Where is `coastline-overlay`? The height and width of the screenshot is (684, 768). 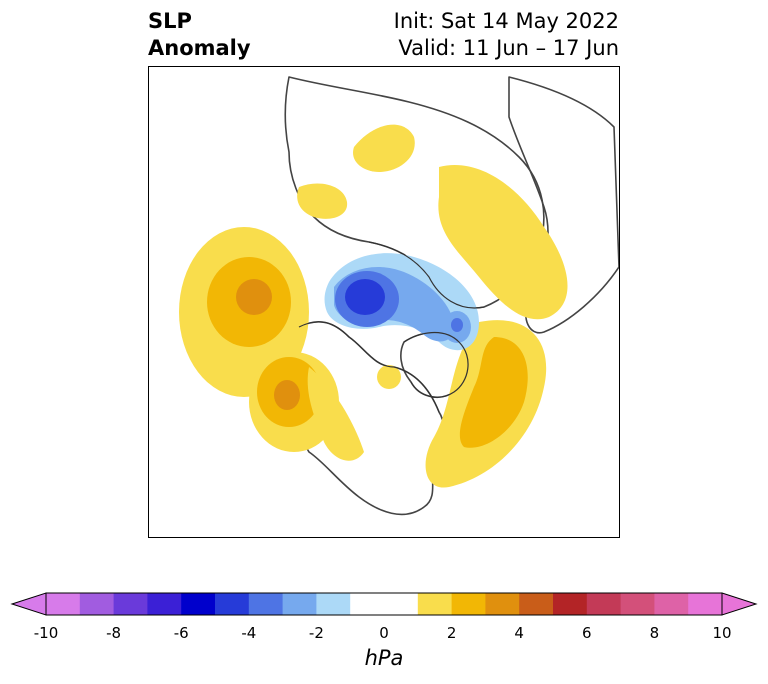 coastline-overlay is located at coordinates (391, 327).